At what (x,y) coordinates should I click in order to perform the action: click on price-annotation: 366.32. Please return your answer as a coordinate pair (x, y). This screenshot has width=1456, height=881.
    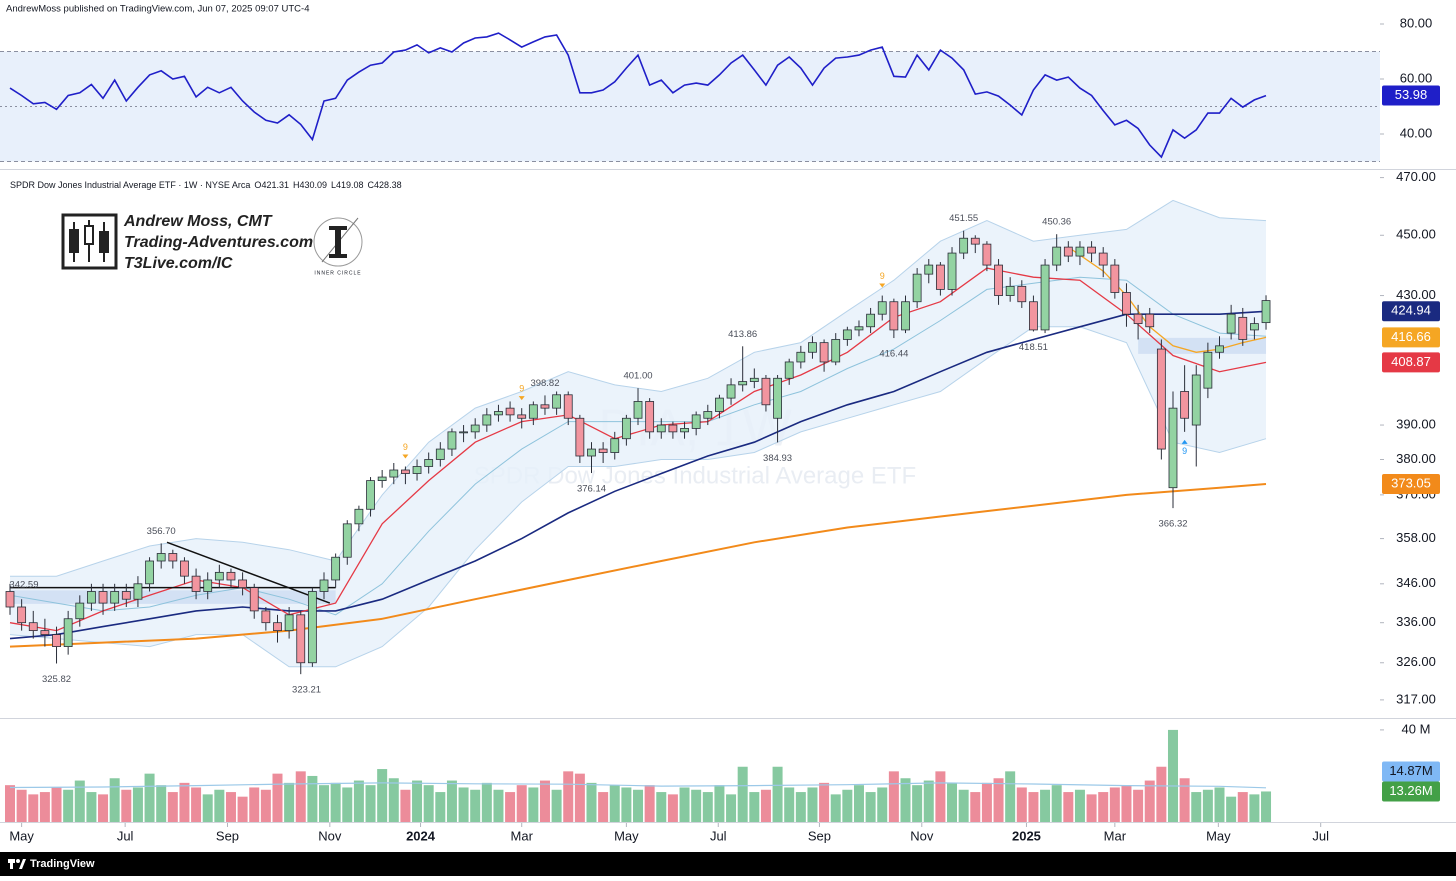
    Looking at the image, I should click on (1172, 524).